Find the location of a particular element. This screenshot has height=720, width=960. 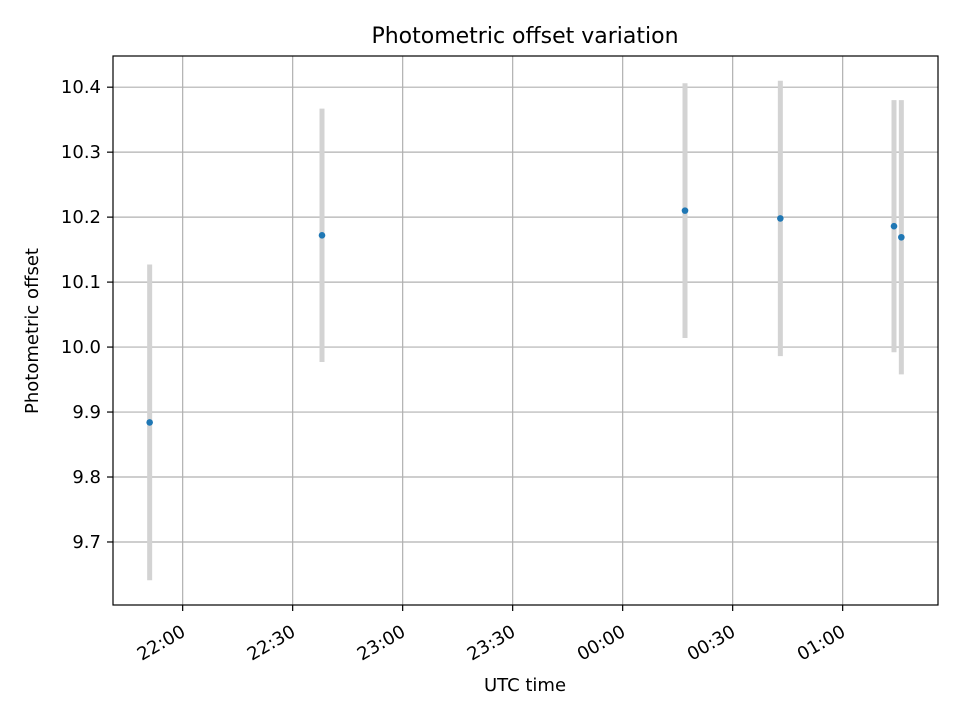

y-tick-label: 10.4 is located at coordinates (81, 87).